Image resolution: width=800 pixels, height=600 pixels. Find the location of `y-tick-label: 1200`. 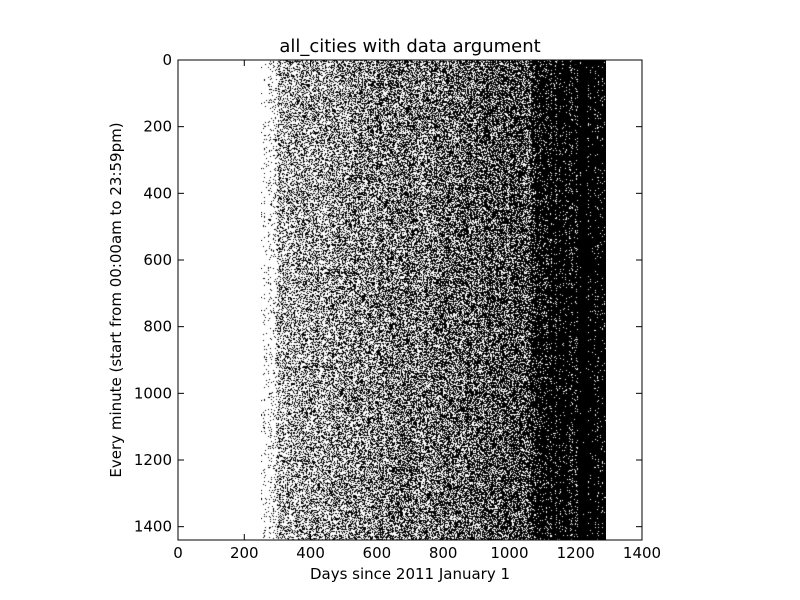

y-tick-label: 1200 is located at coordinates (153, 460).